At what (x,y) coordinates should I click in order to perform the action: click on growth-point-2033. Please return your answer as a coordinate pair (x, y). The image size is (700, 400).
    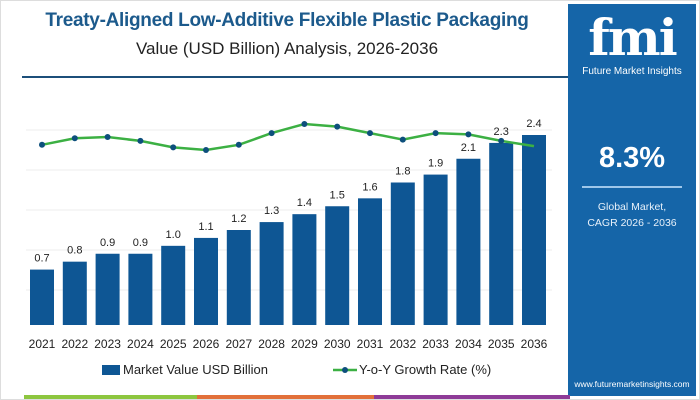
    Looking at the image, I should click on (435, 133).